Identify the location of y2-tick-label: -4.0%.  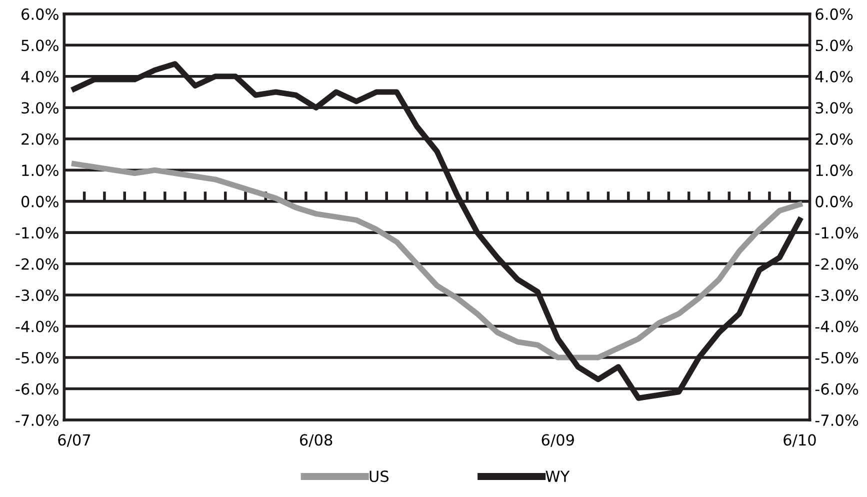
(836, 326).